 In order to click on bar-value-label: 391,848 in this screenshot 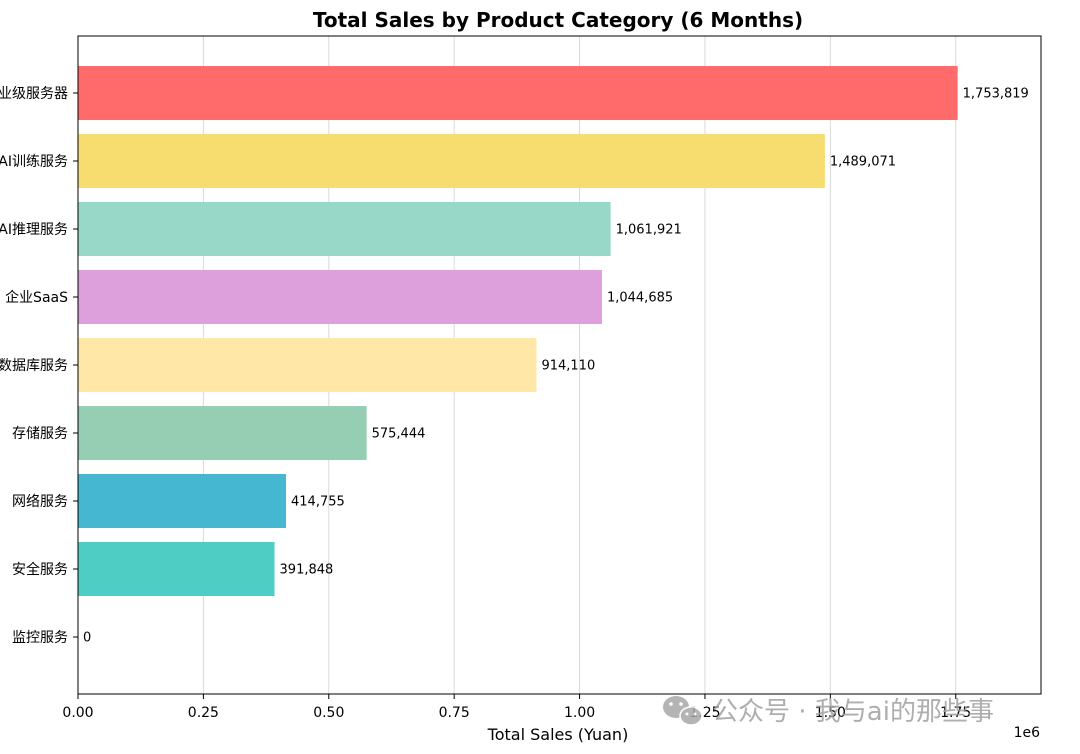, I will do `click(307, 570)`.